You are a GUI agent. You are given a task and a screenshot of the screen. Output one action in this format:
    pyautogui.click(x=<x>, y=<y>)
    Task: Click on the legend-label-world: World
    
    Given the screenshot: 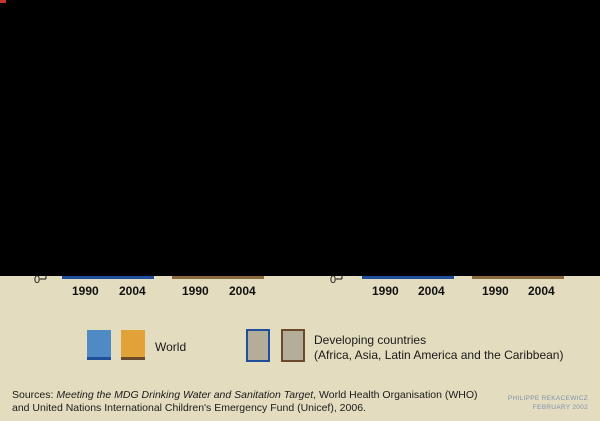 What is the action you would take?
    pyautogui.click(x=171, y=347)
    